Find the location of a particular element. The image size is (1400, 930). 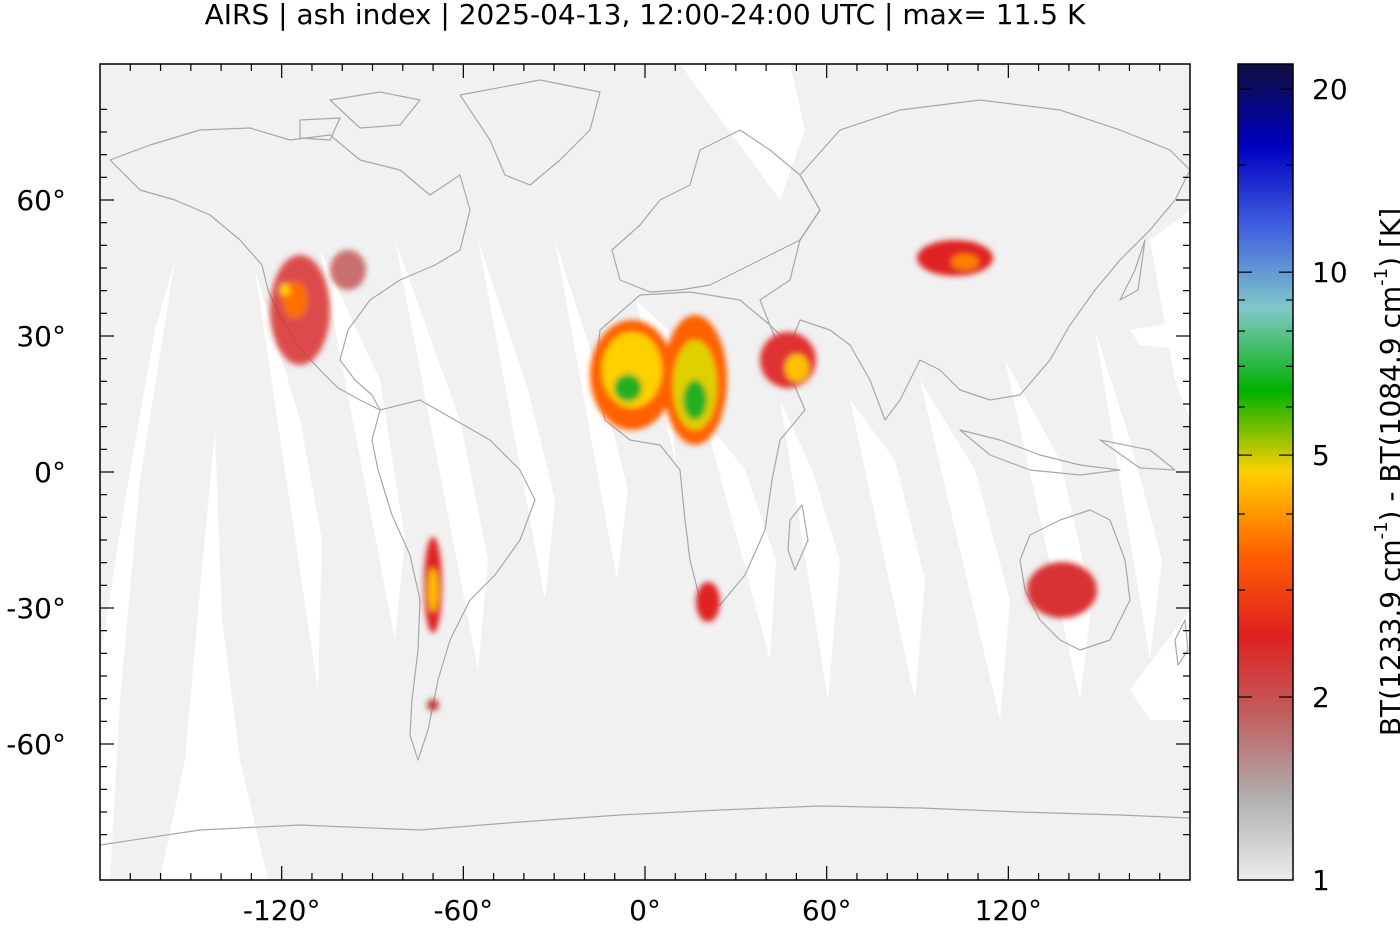

north-america-coast is located at coordinates (290, 269).